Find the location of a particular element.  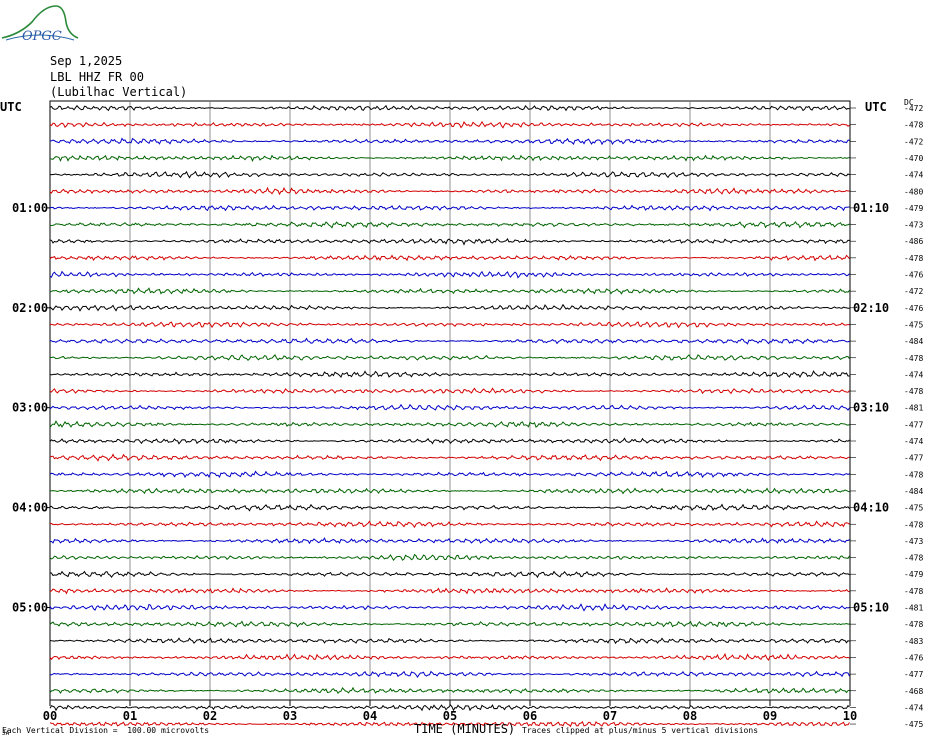

dc-offset-18: -481 is located at coordinates (913, 408).